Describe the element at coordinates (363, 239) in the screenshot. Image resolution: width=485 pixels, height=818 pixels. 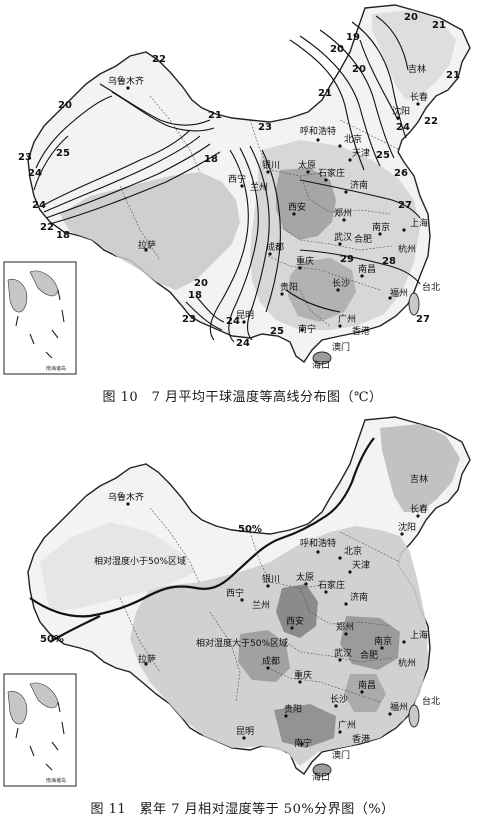
I see `city-label: 合肥` at that location.